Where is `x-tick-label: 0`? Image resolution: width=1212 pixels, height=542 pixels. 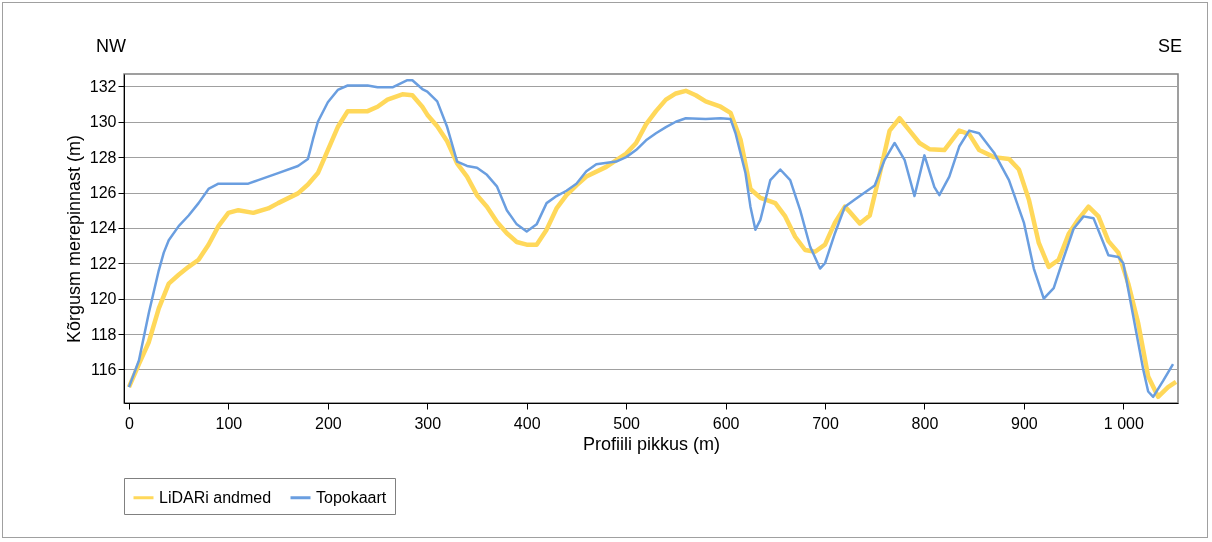 x-tick-label: 0 is located at coordinates (130, 423).